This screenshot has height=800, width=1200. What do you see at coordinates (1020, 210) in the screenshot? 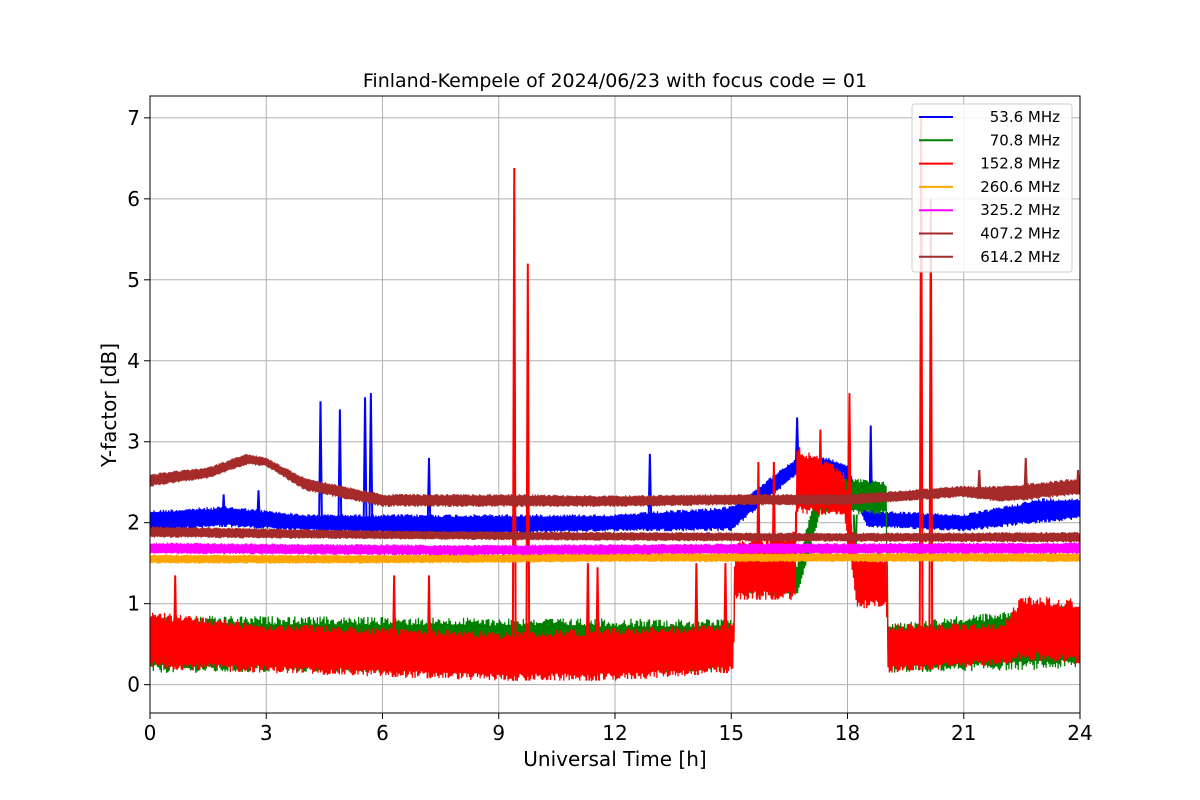
I see `legend-label: 325.2 MHz` at bounding box center [1020, 210].